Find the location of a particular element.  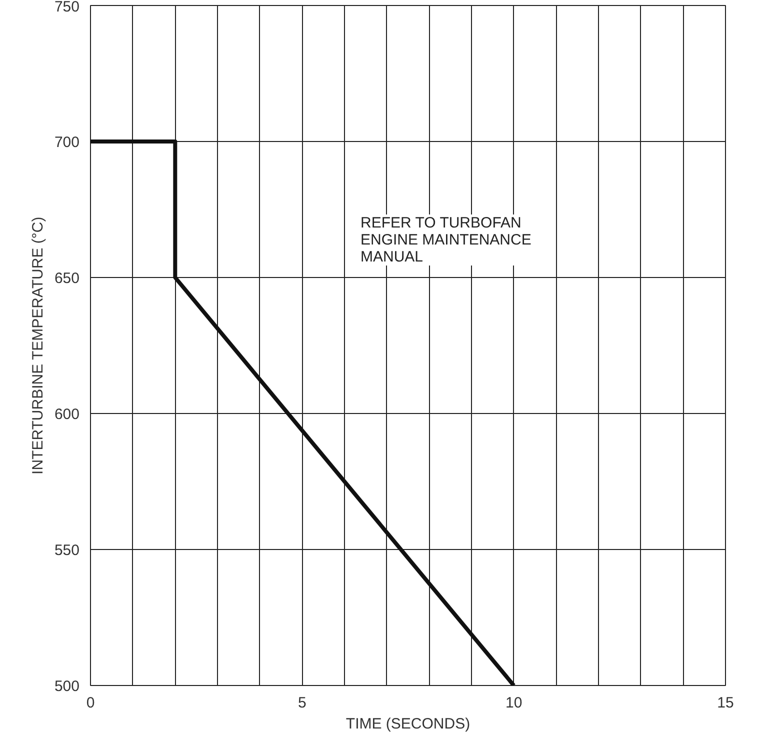

annotation: REFER TO TURBOFAN ENGINE MAINTENANCE MANUAL is located at coordinates (446, 240).